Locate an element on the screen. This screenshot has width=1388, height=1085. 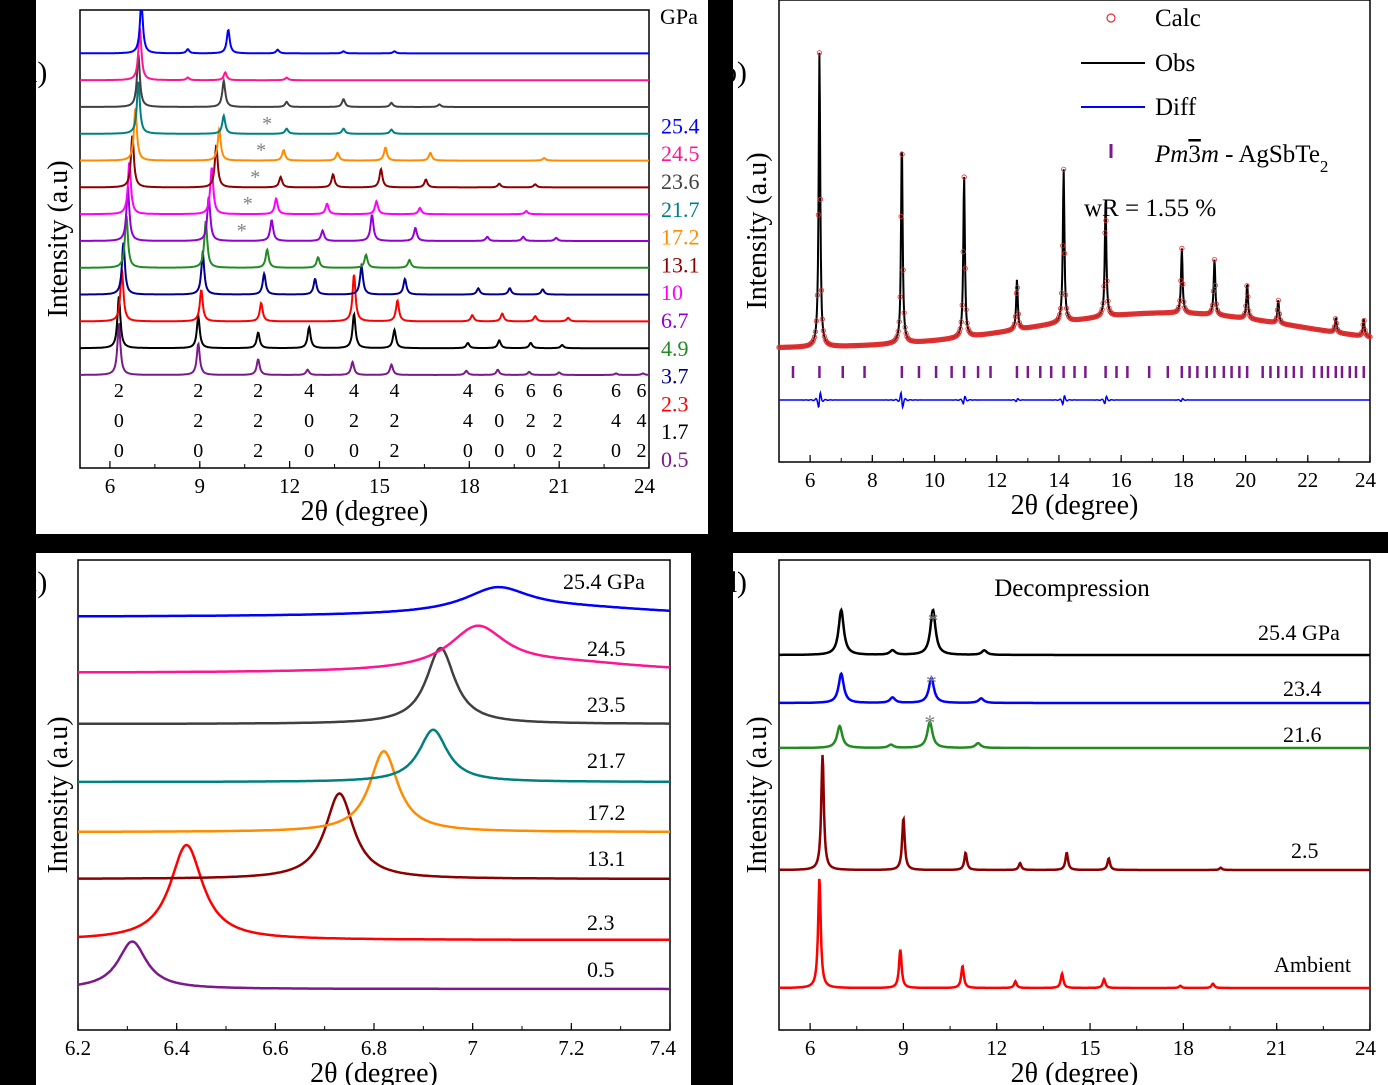
series-label-2.3: 2.3 is located at coordinates (675, 403).